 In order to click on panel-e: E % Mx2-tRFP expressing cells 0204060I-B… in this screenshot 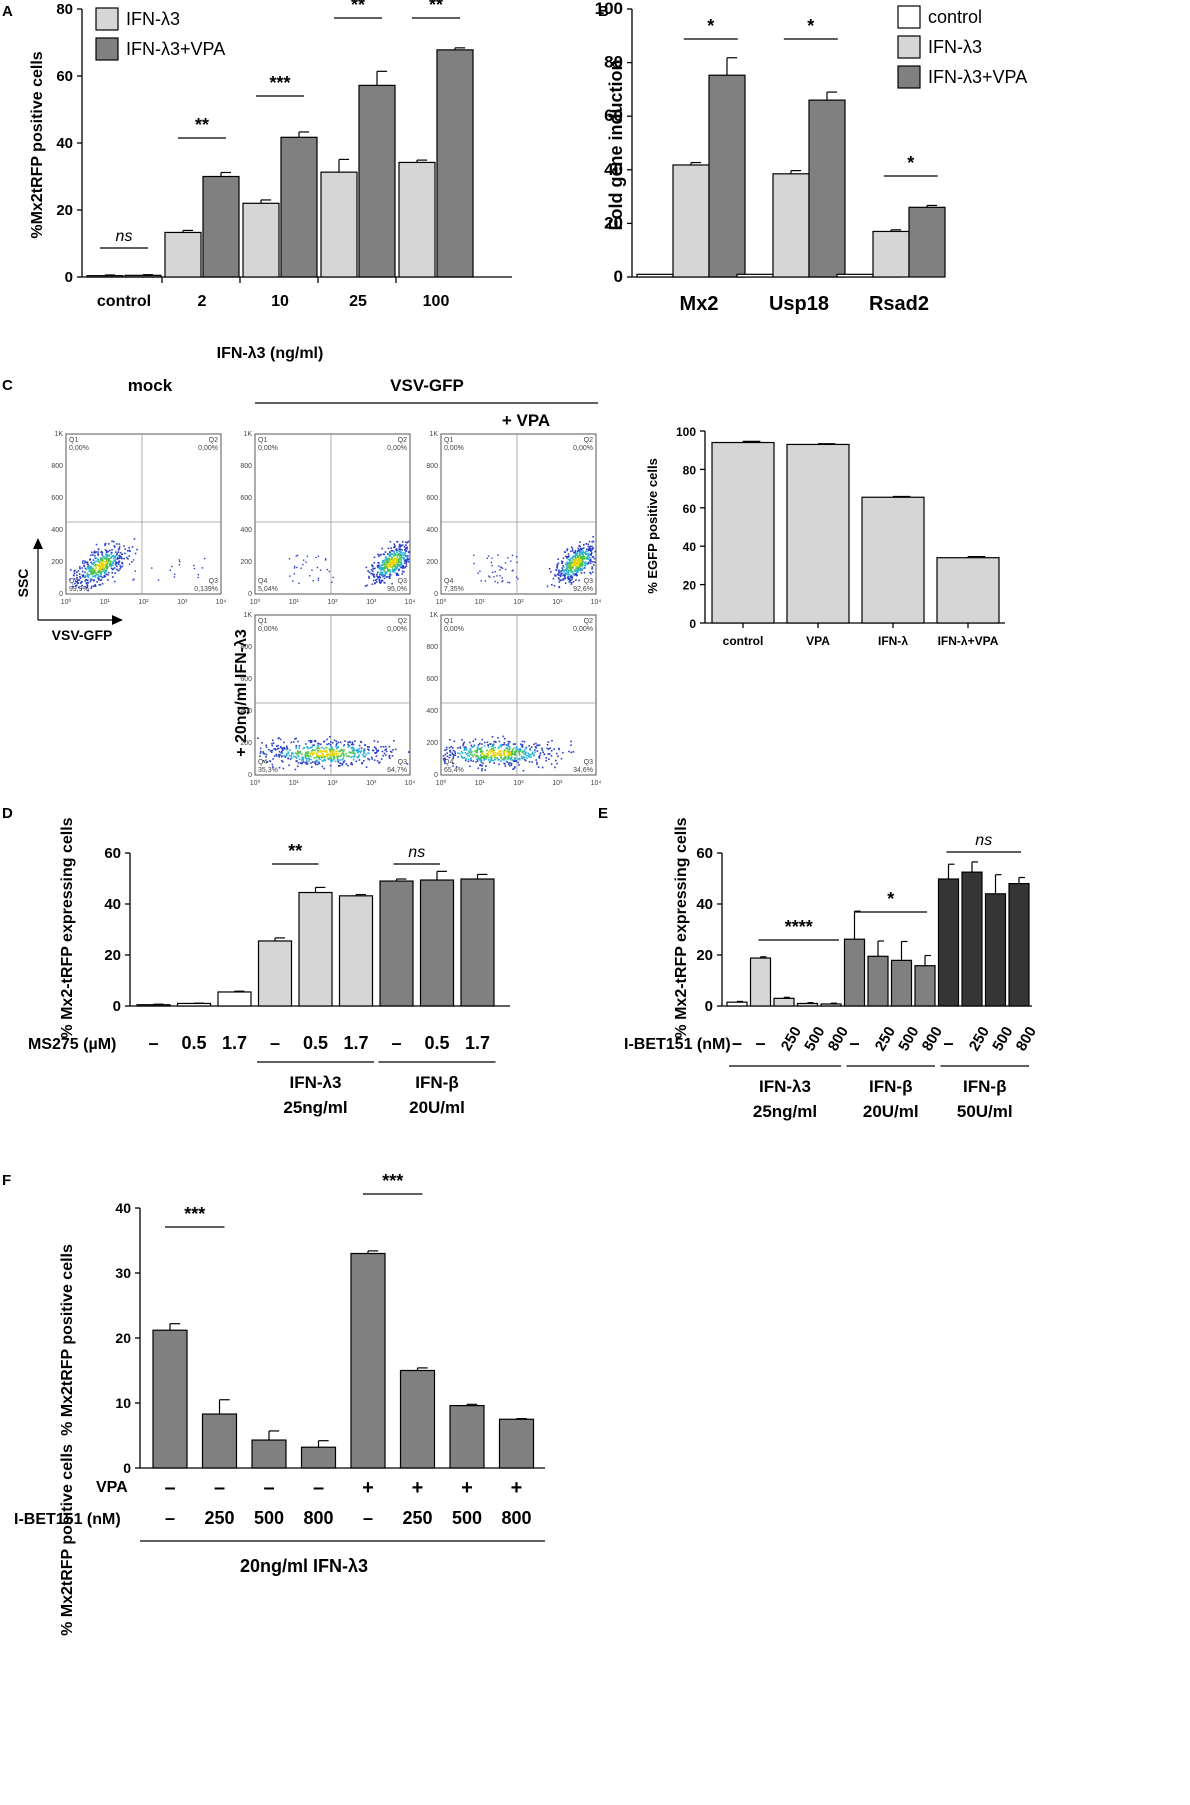, I will do `click(819, 963)`.